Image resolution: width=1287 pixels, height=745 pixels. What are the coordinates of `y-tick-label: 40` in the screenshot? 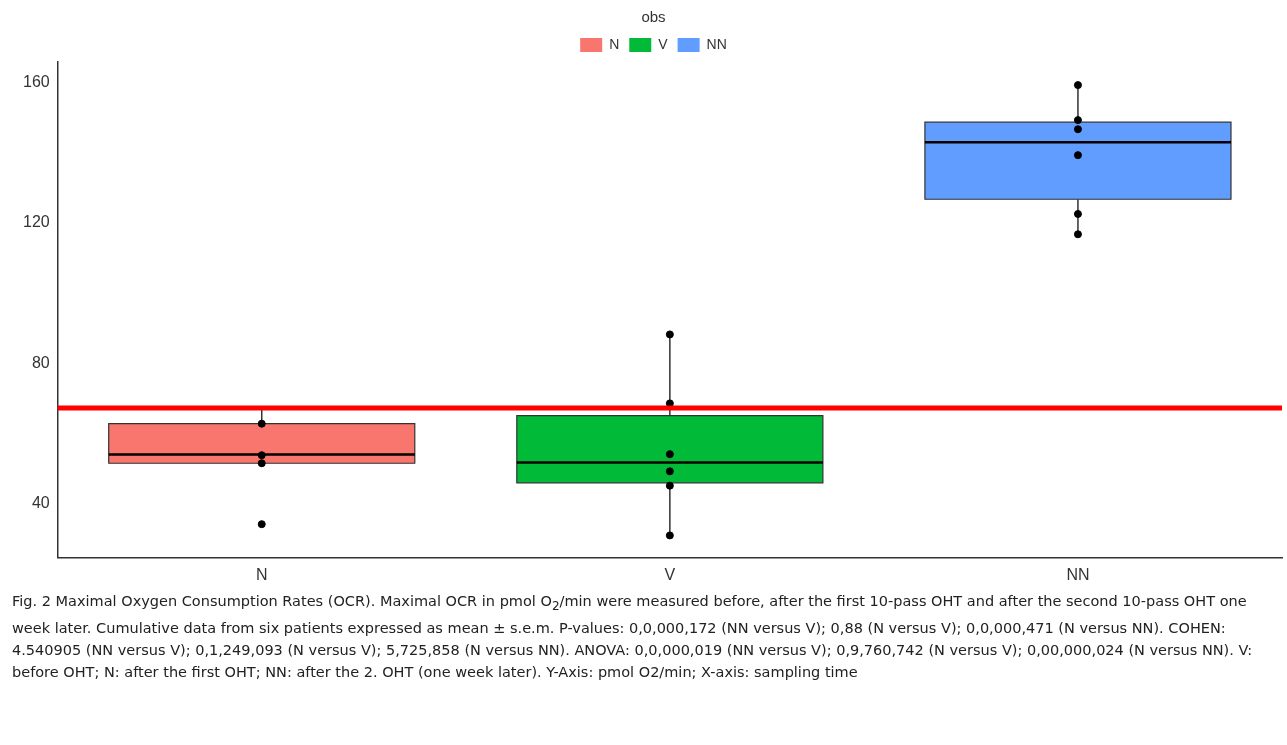 It's located at (40, 502).